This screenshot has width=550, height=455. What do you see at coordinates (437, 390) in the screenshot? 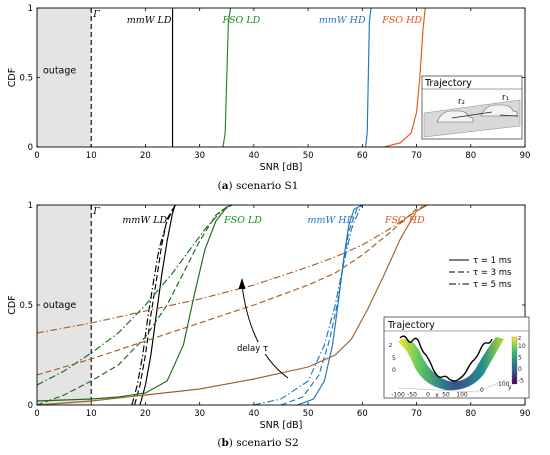
I see `axis-floor-line` at bounding box center [437, 390].